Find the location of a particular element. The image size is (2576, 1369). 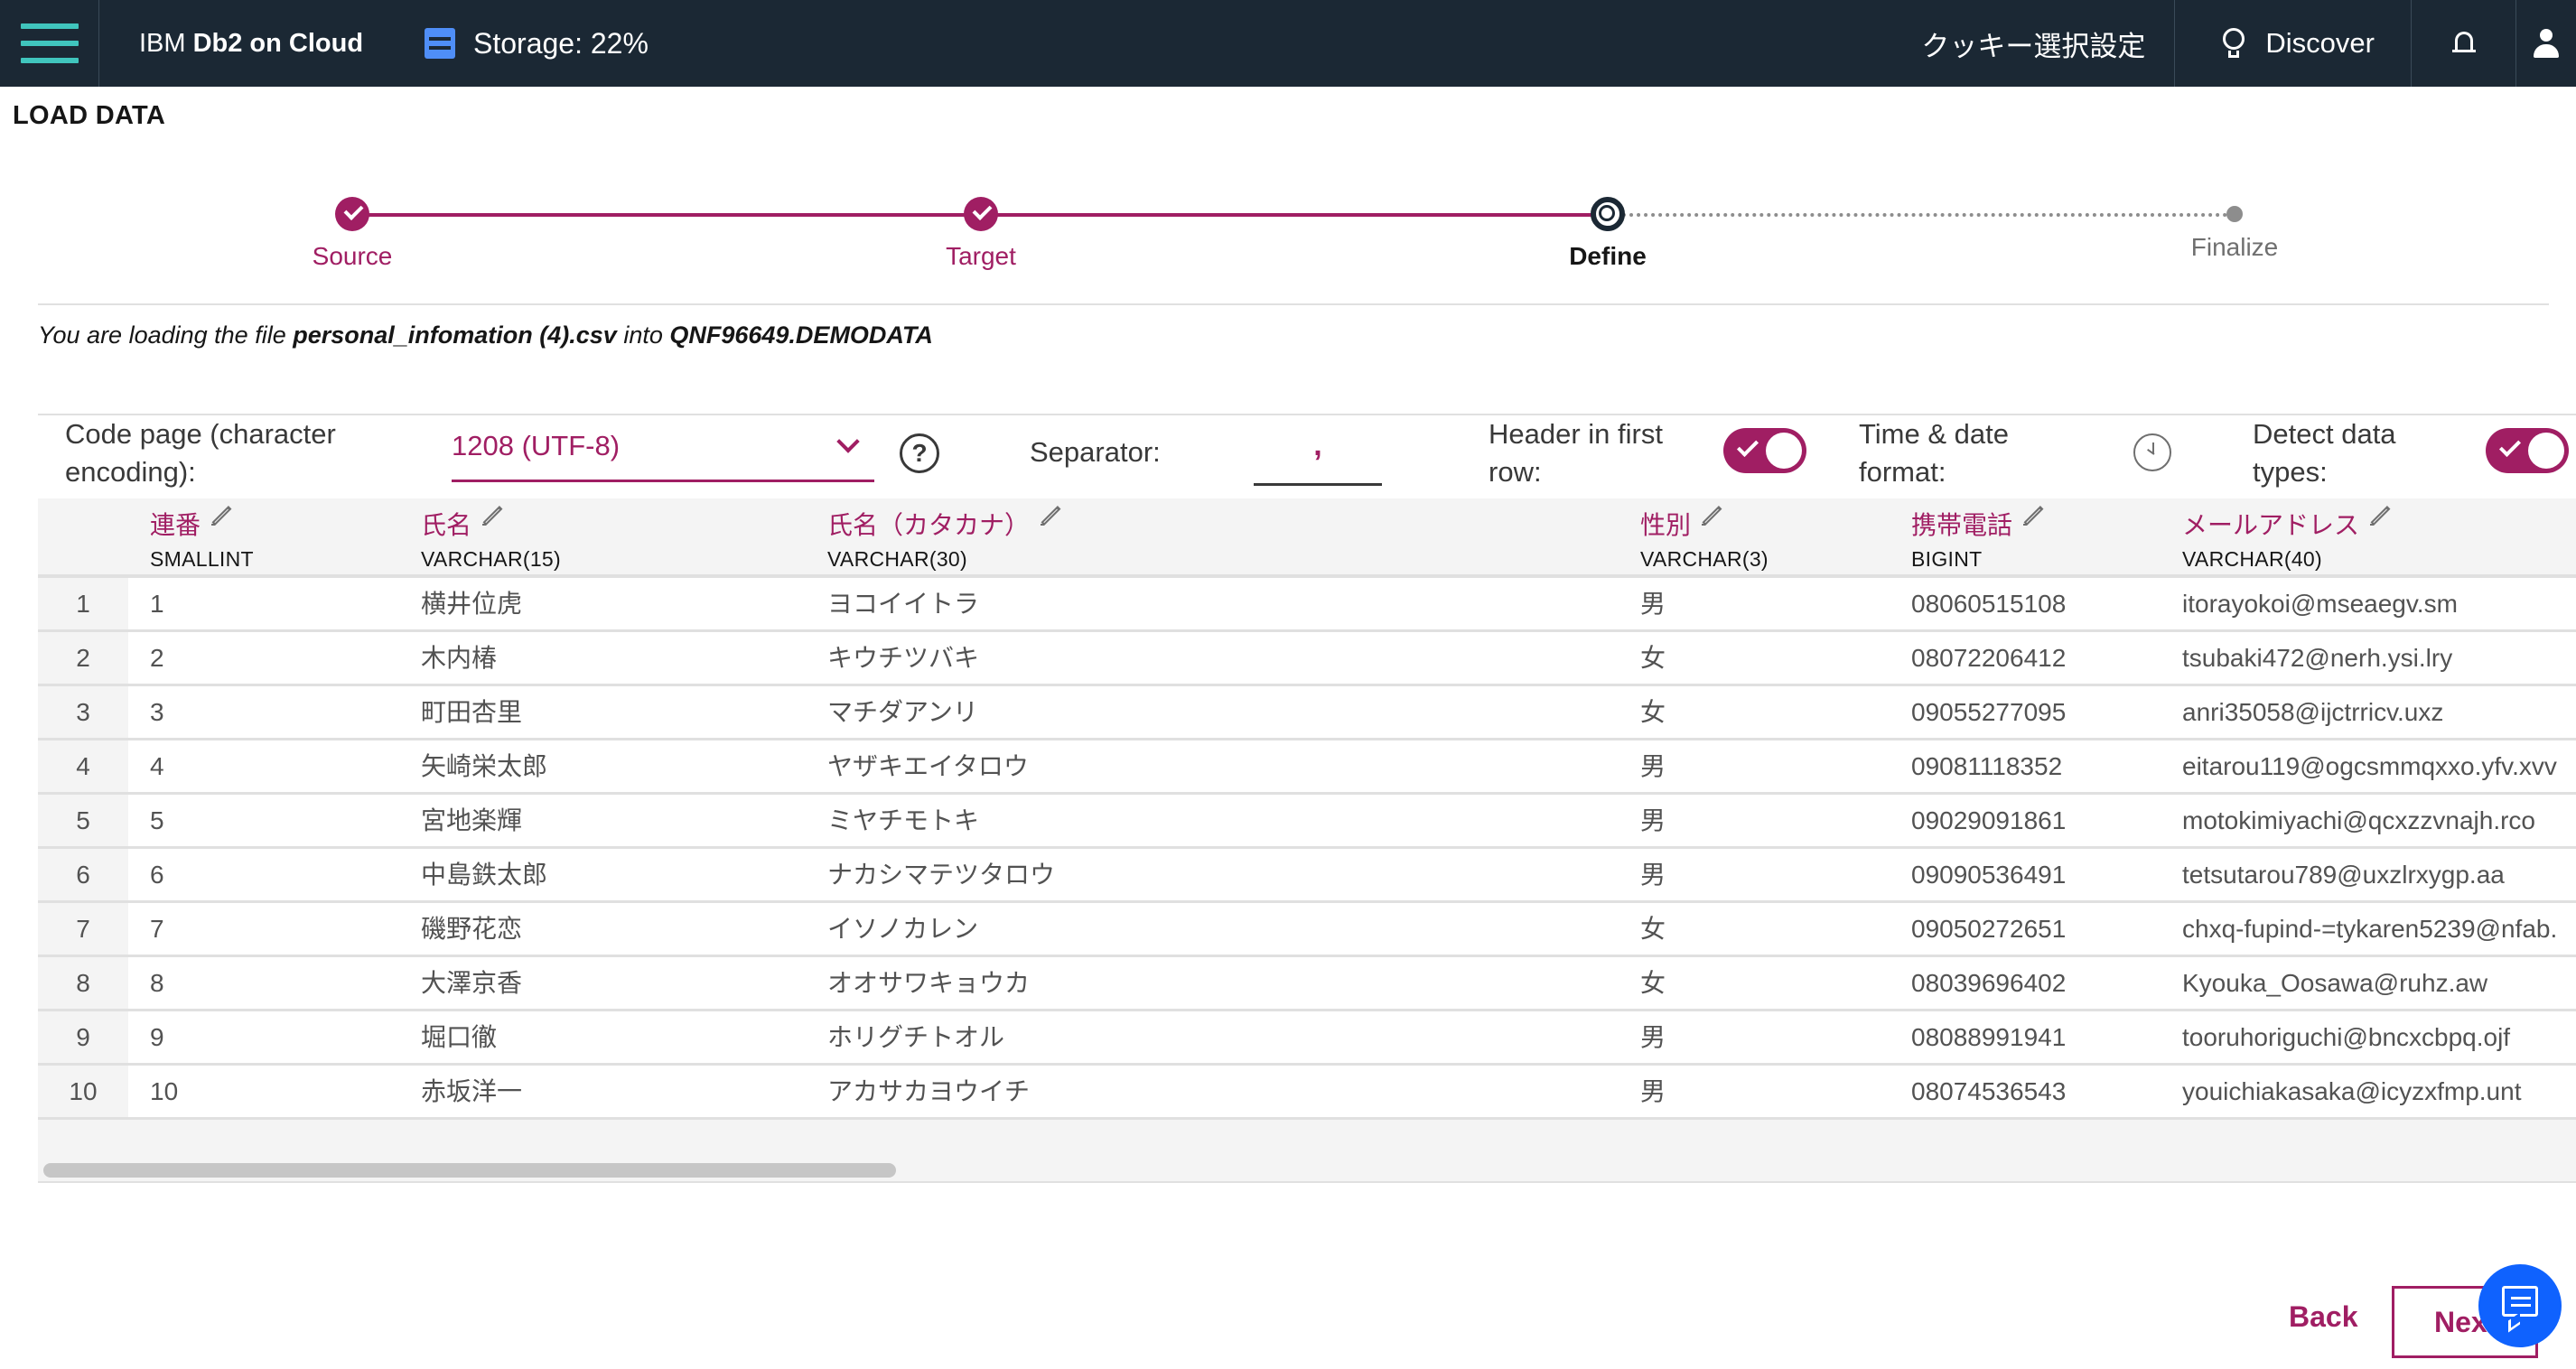

step-source: Source is located at coordinates (352, 234).